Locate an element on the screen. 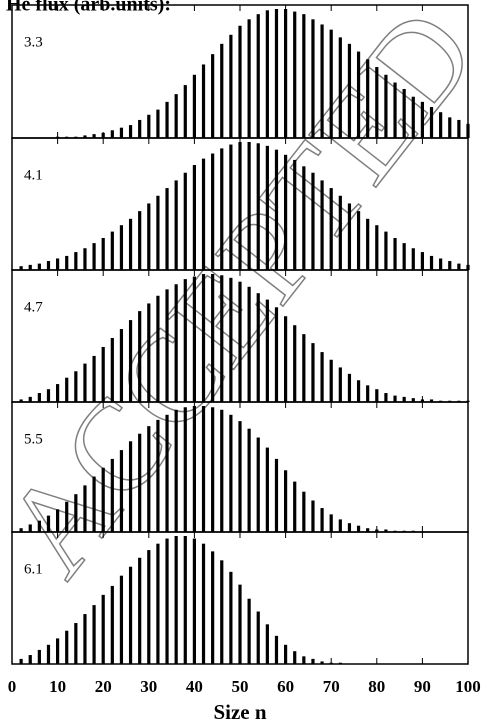  x-tick-label: 60 is located at coordinates (285, 686).